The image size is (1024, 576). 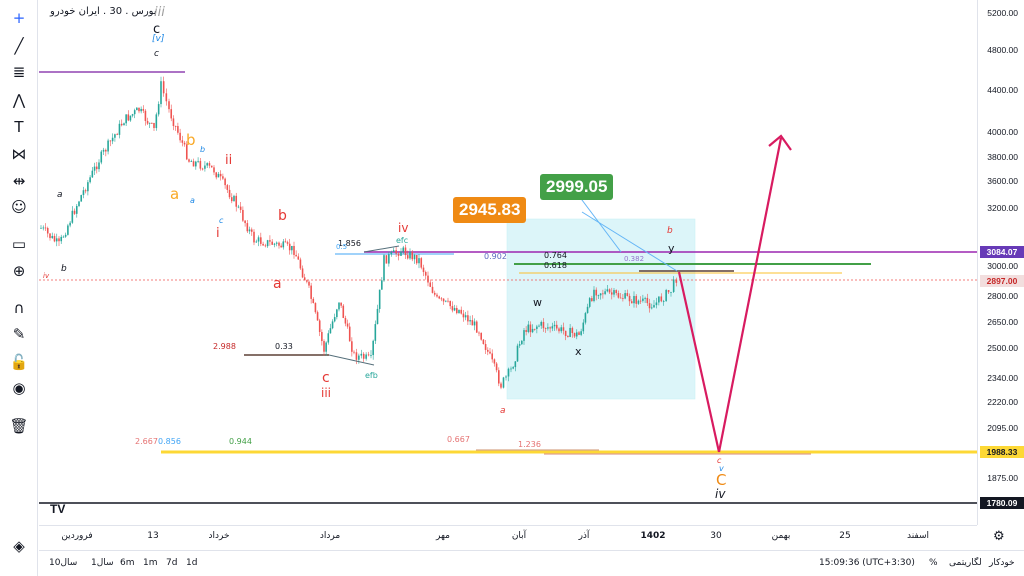 What do you see at coordinates (158, 39) in the screenshot?
I see `wave-label-v-top: [v]` at bounding box center [158, 39].